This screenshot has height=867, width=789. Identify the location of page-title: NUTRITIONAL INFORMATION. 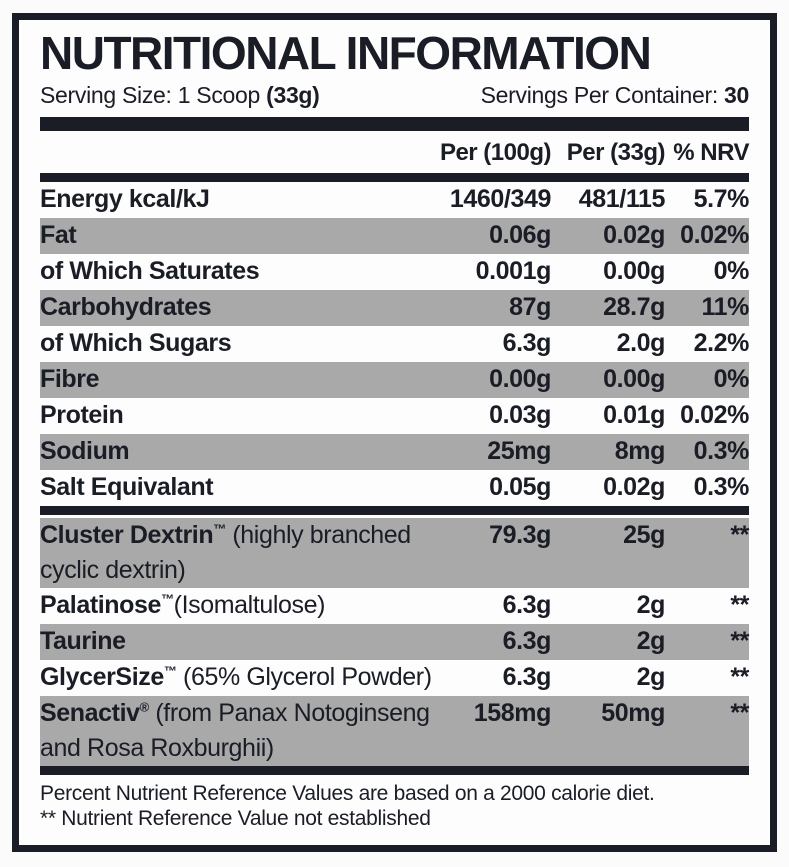
(346, 53).